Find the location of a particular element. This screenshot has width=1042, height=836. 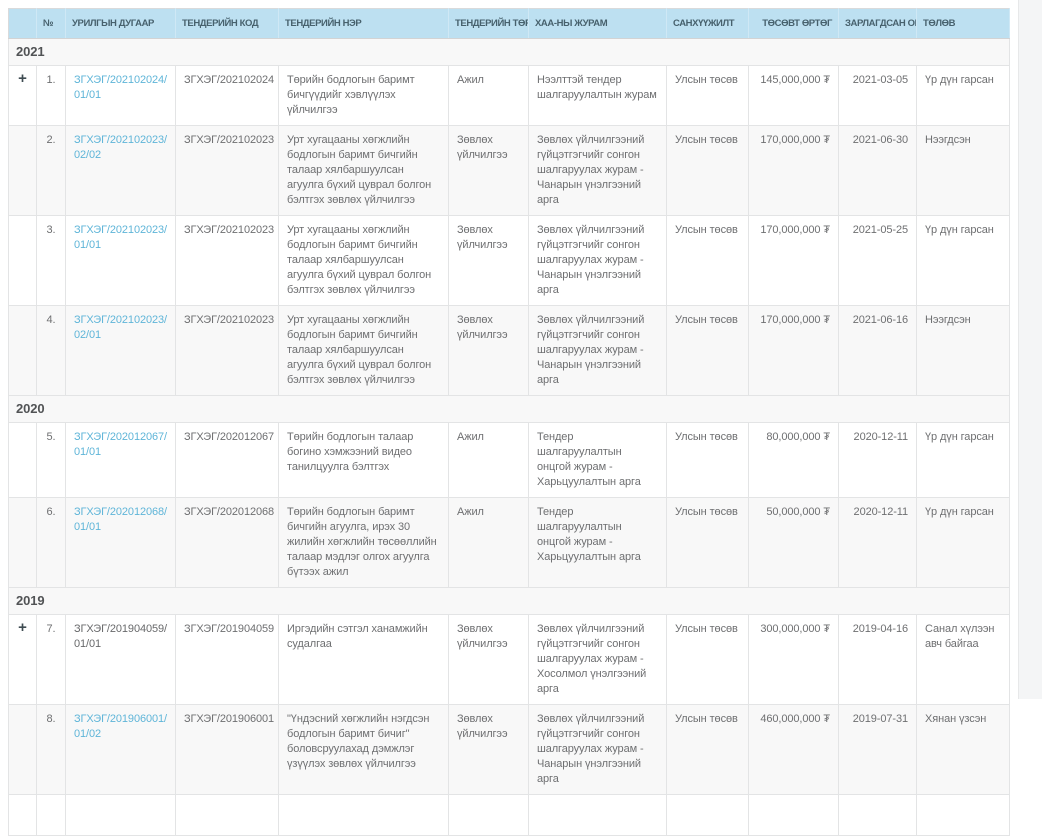

row-number: 1. is located at coordinates (51, 95).